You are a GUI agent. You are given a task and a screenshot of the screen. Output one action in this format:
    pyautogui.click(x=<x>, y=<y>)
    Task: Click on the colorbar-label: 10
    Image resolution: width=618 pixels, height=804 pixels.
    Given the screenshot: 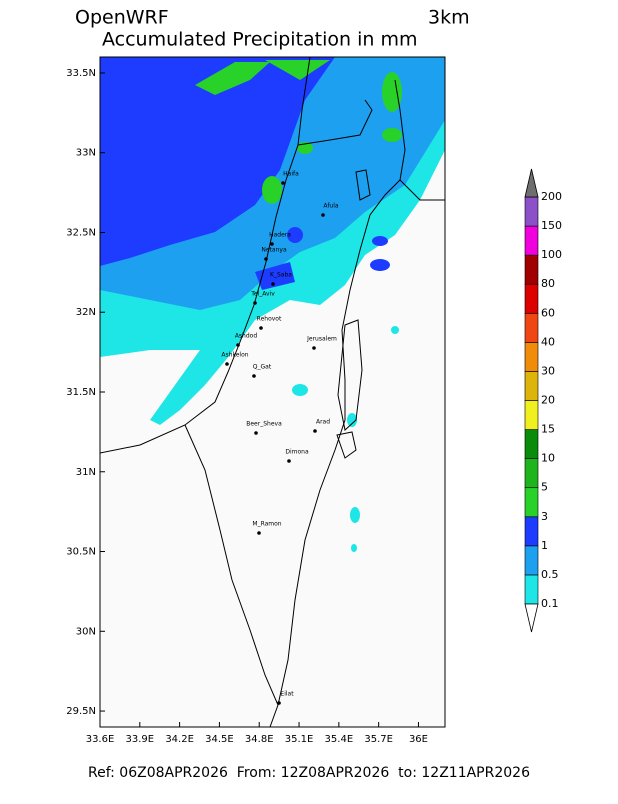 What is the action you would take?
    pyautogui.click(x=548, y=458)
    